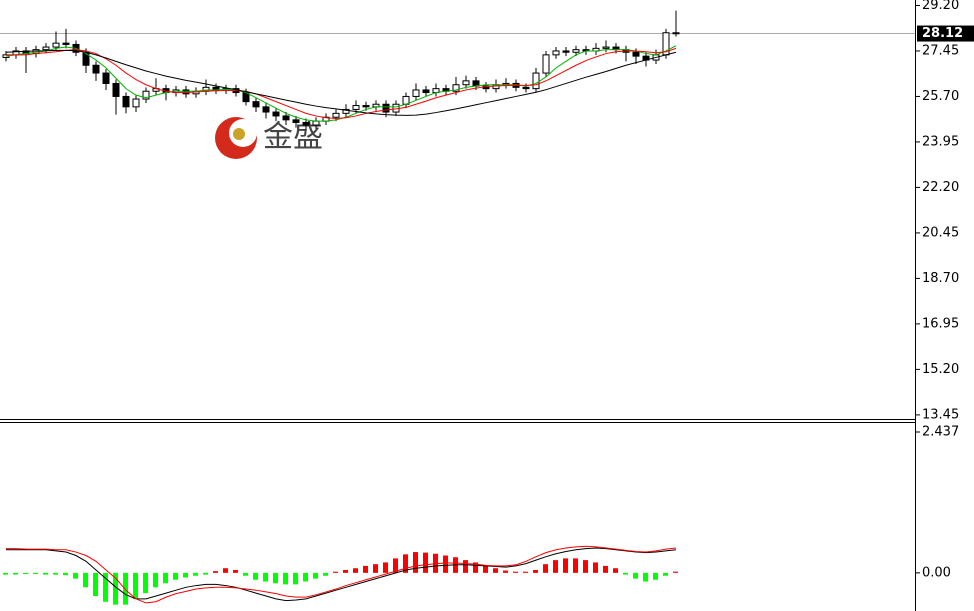  I want to click on y-tick-label: 0.00, so click(936, 572).